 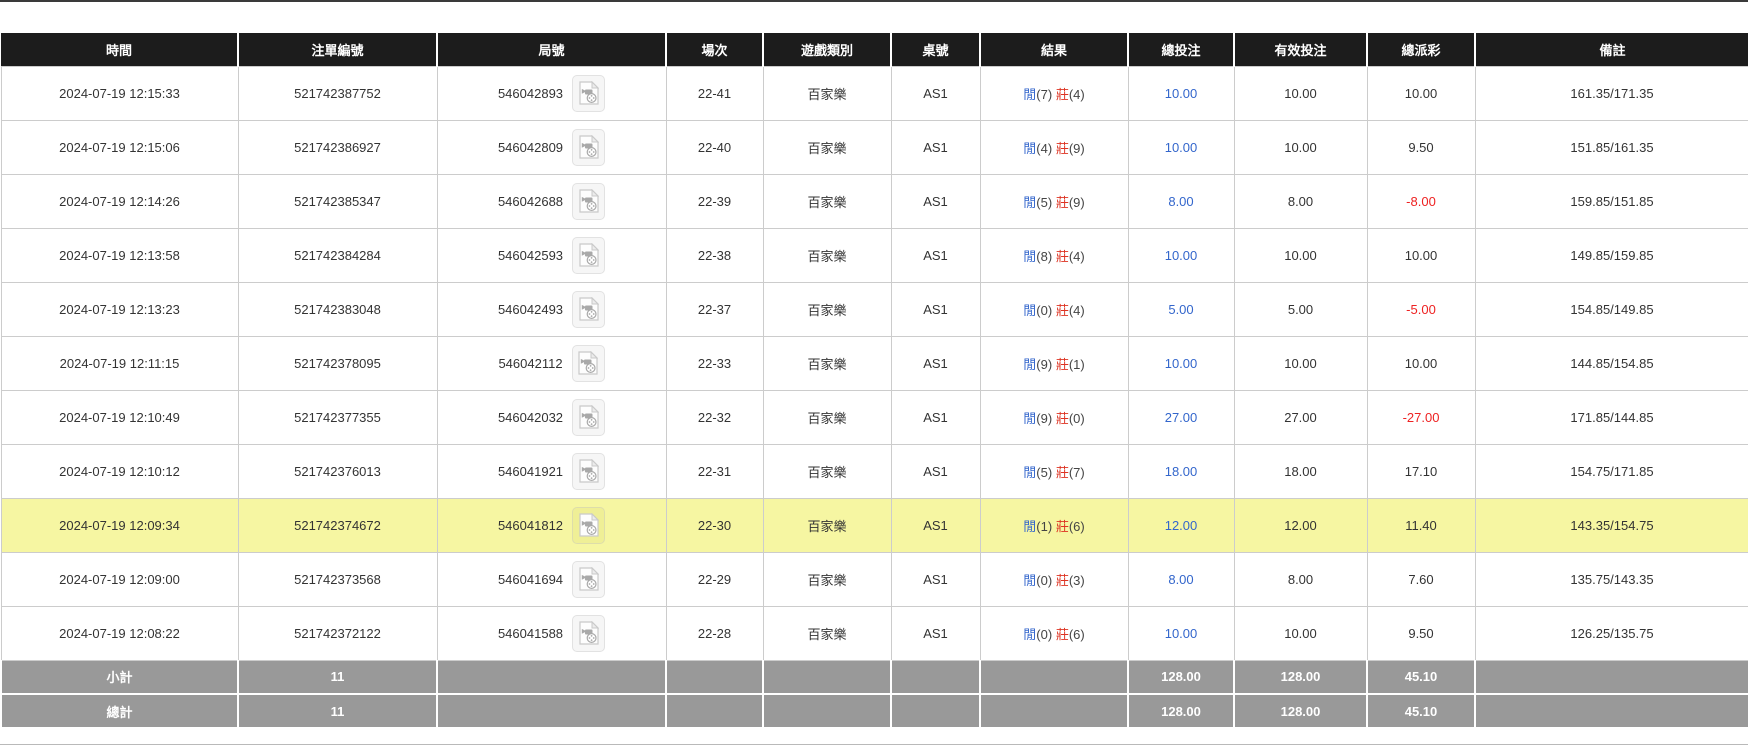 What do you see at coordinates (530, 525) in the screenshot?
I see `round-id-value: 546041812` at bounding box center [530, 525].